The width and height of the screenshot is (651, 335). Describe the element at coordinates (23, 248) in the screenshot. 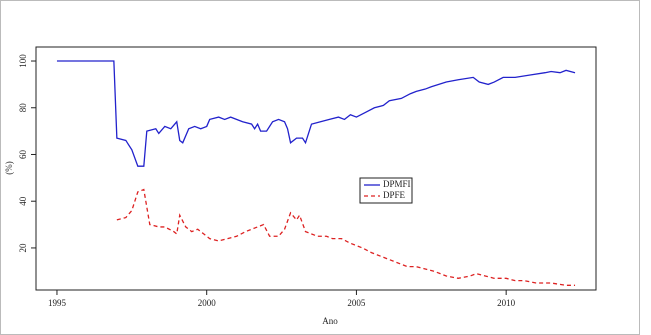

I see `y-tick-label: 20` at that location.